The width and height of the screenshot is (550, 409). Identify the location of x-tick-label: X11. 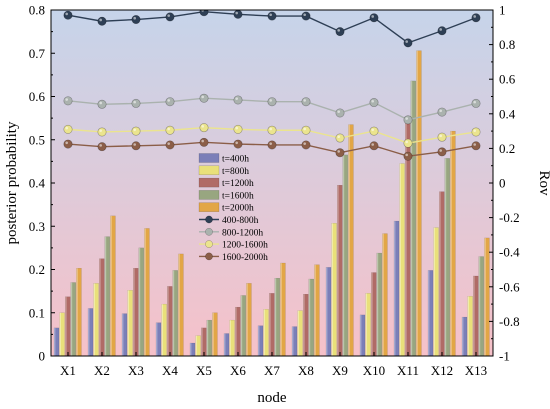
(408, 370).